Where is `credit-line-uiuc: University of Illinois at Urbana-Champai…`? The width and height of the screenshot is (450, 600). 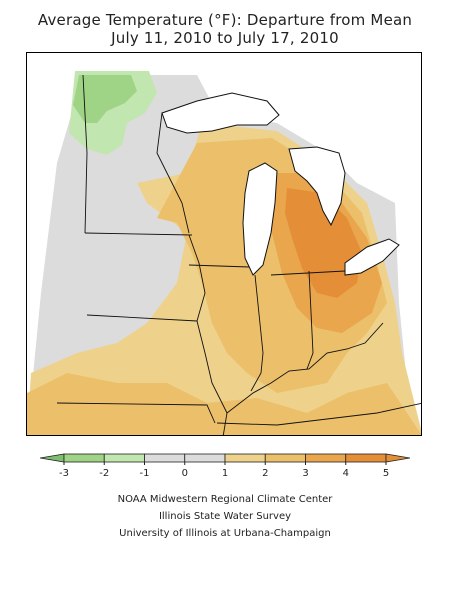 credit-line-uiuc: University of Illinois at Urbana-Champai… is located at coordinates (225, 533).